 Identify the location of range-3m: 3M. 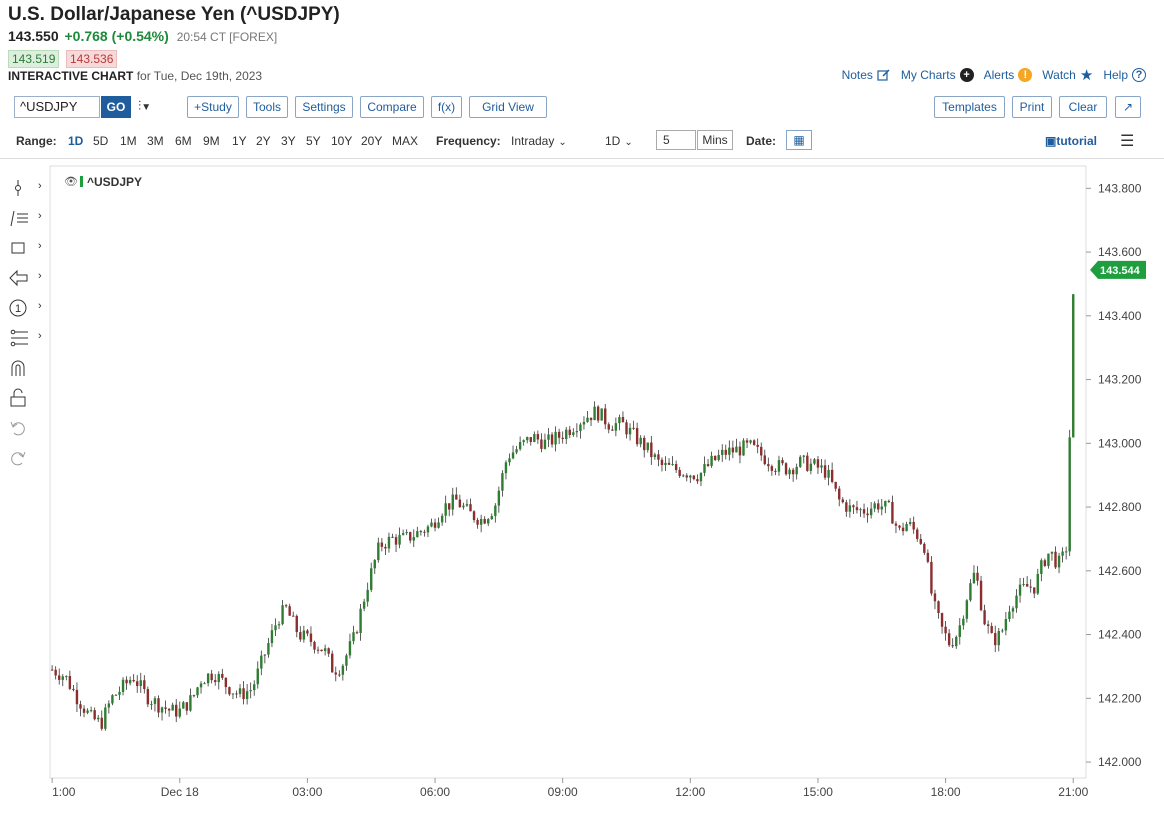
(155, 141).